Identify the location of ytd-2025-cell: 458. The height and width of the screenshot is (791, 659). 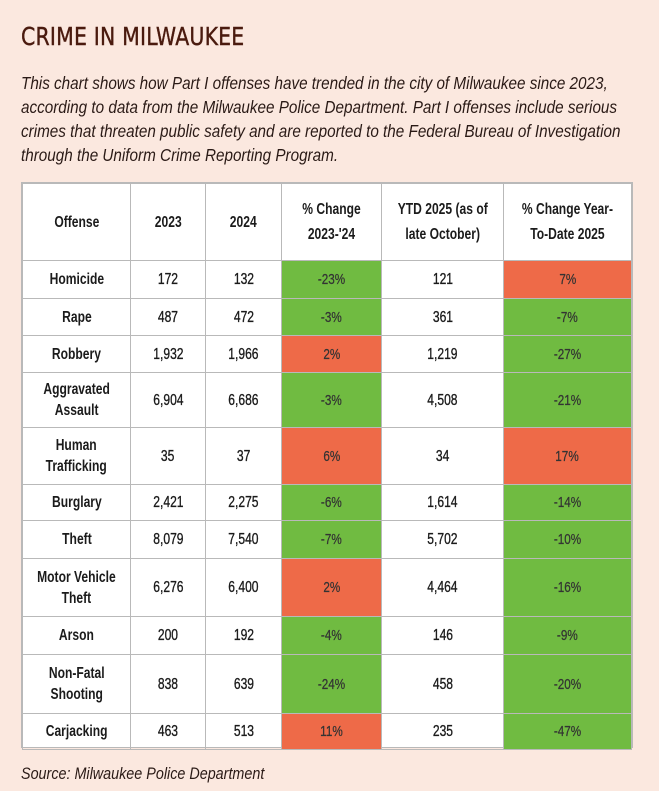
(442, 684).